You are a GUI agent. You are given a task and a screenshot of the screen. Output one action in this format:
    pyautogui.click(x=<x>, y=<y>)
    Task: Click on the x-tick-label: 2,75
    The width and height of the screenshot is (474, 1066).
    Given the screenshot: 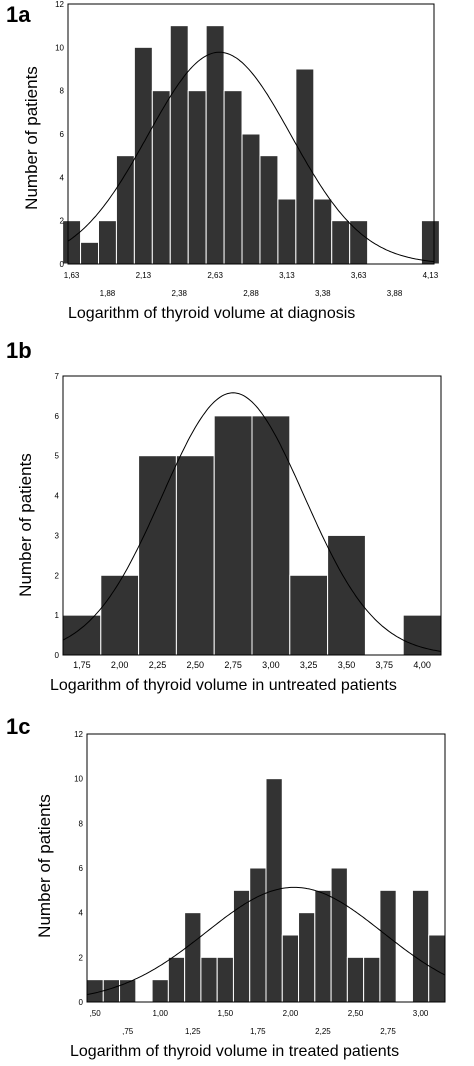 What is the action you would take?
    pyautogui.click(x=388, y=1031)
    